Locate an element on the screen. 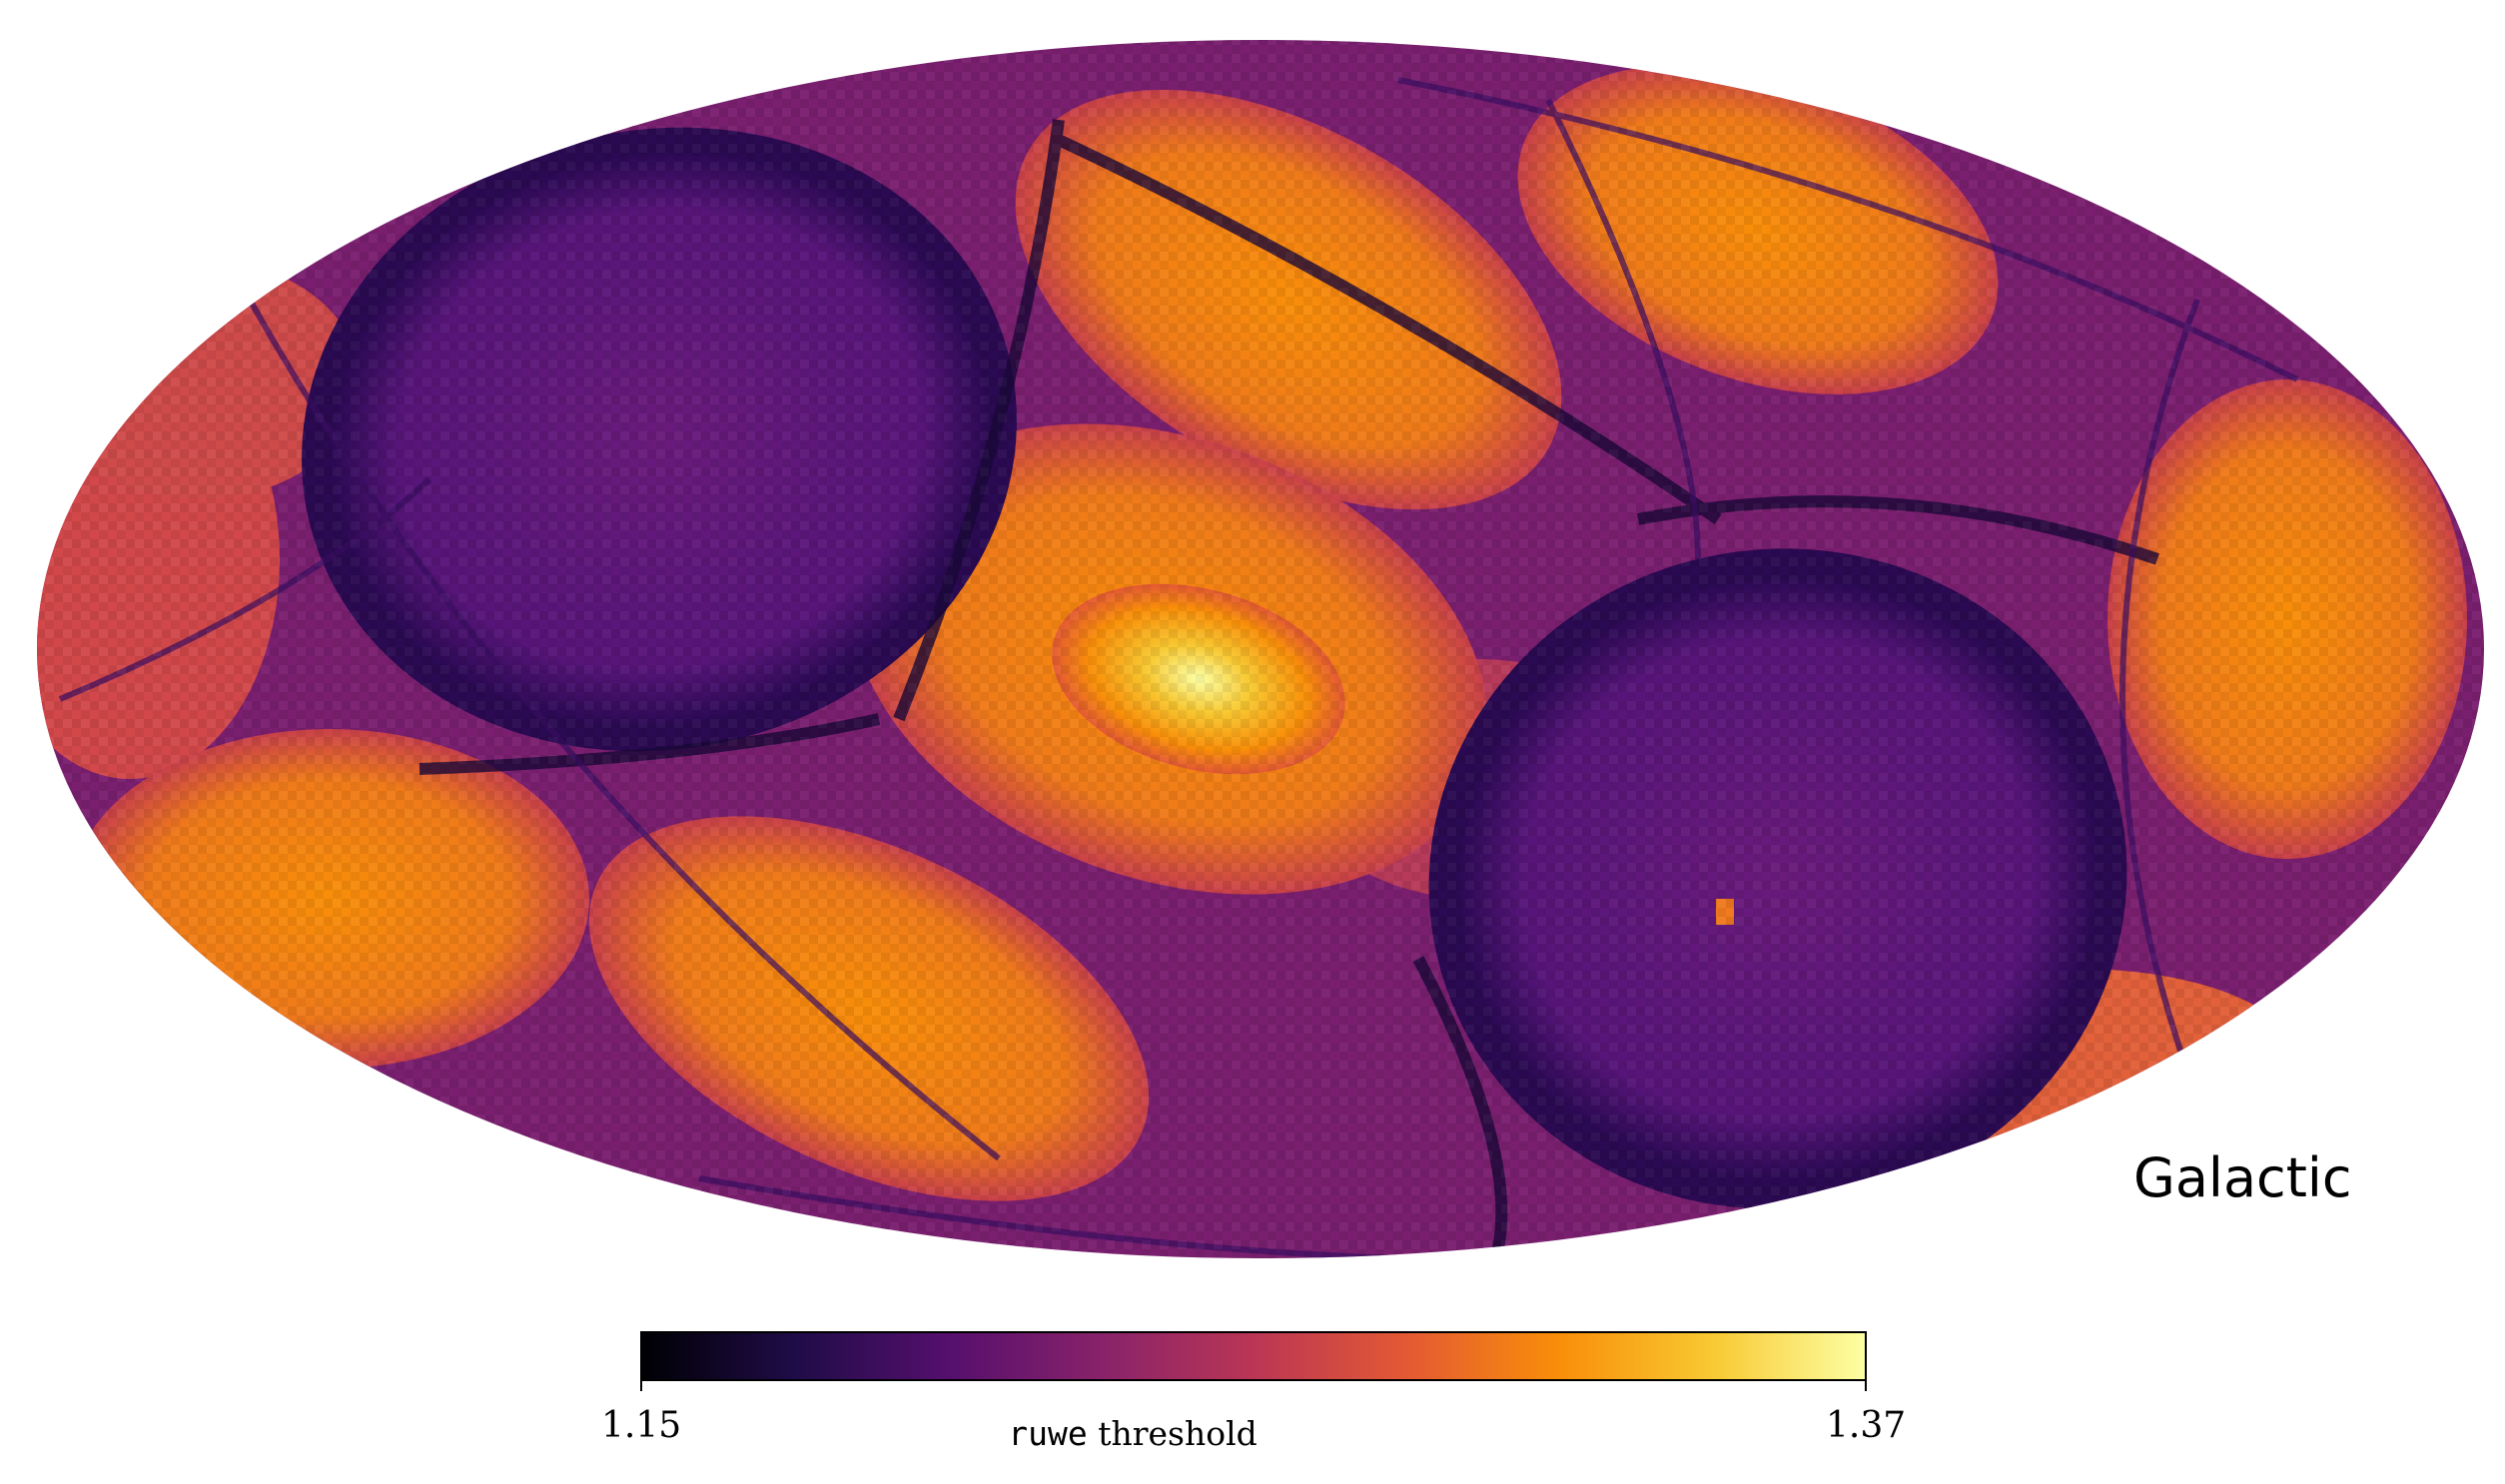 The width and height of the screenshot is (2505, 1484). colorbar-min-label: 1.15 is located at coordinates (641, 1426).